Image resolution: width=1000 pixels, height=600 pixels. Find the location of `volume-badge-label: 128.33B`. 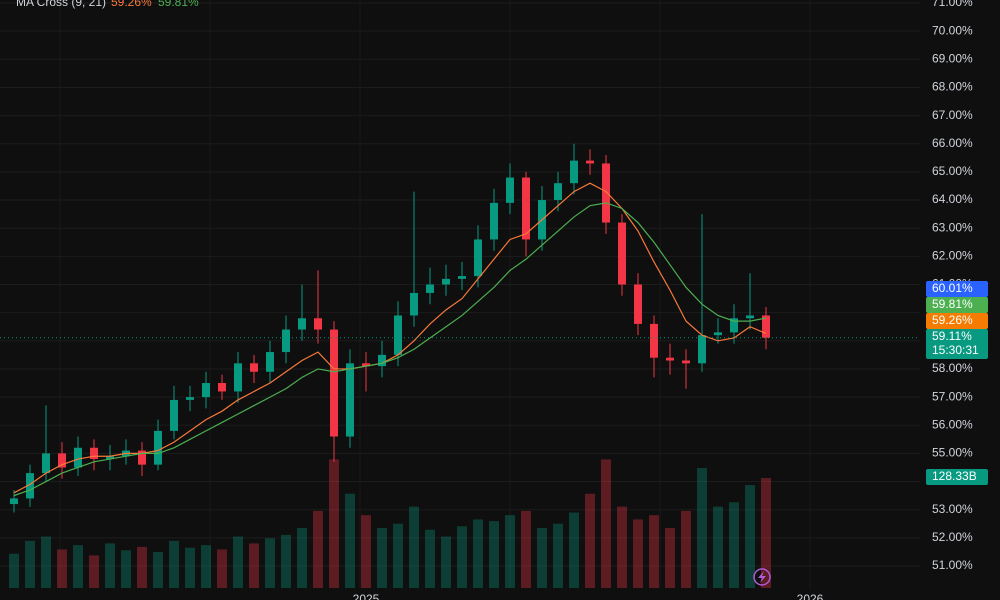

volume-badge-label: 128.33B is located at coordinates (954, 476).